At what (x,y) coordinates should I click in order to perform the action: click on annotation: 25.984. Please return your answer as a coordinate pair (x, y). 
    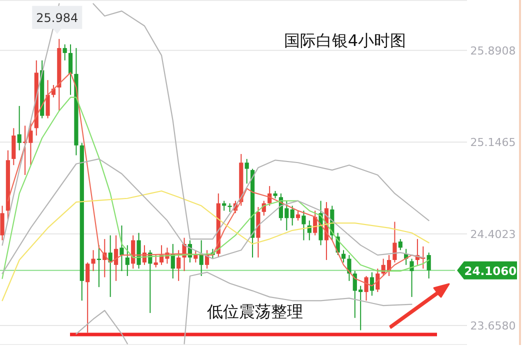
    Looking at the image, I should click on (57, 17).